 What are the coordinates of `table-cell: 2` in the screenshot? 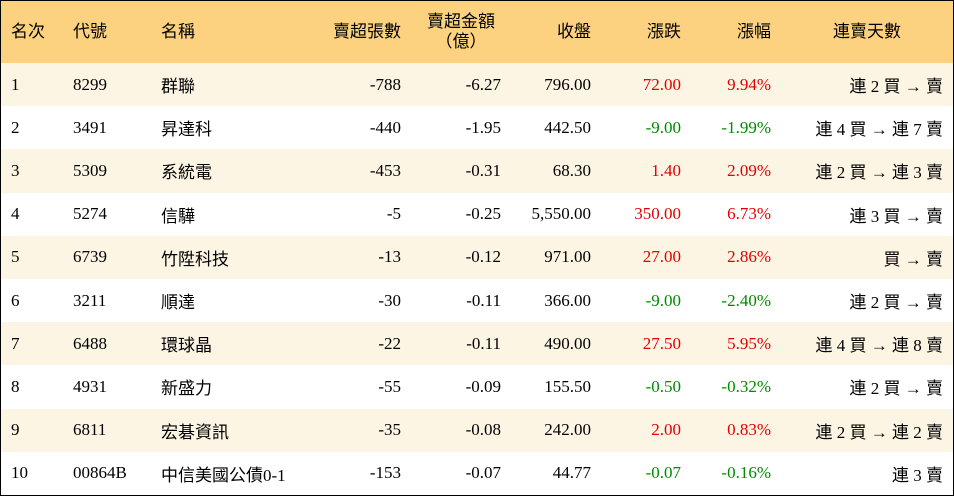 It's located at (15, 127).